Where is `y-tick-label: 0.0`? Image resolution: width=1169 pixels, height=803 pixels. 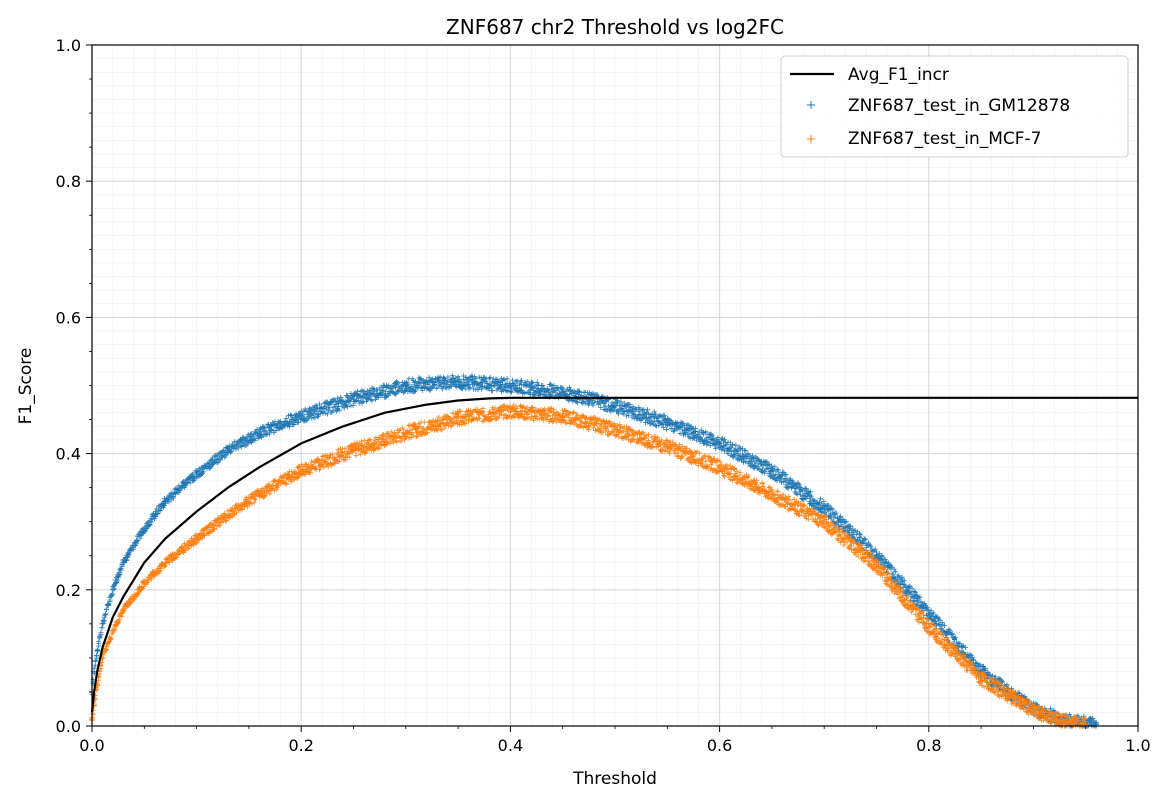 y-tick-label: 0.0 is located at coordinates (68, 726).